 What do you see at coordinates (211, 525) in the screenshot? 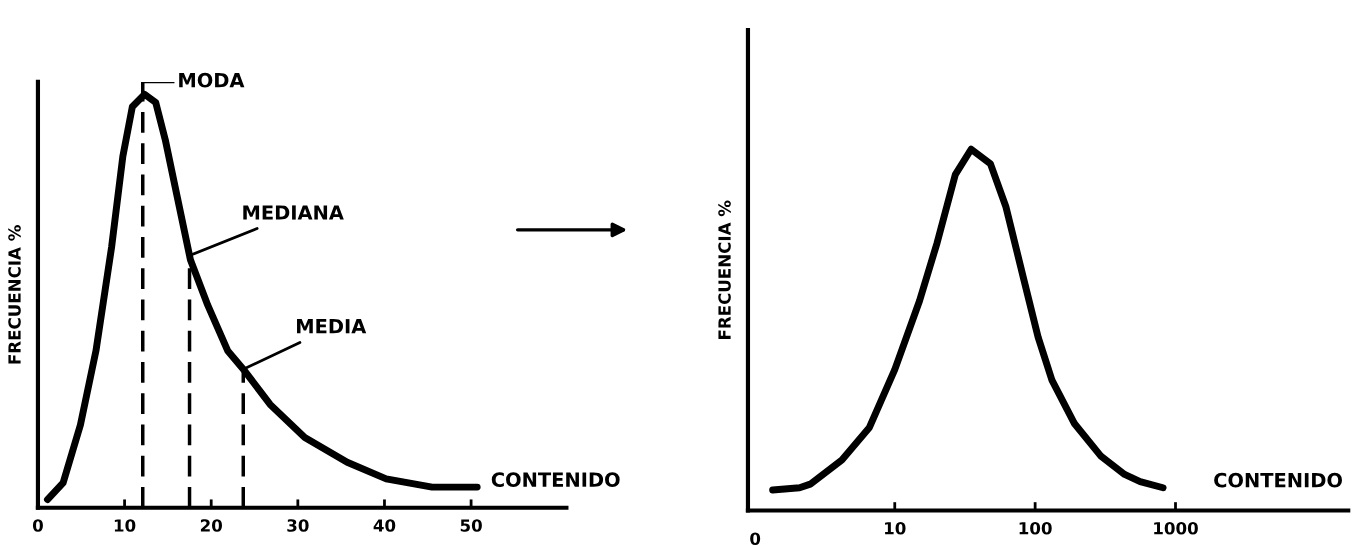
I see `x-tick-label: 20` at bounding box center [211, 525].